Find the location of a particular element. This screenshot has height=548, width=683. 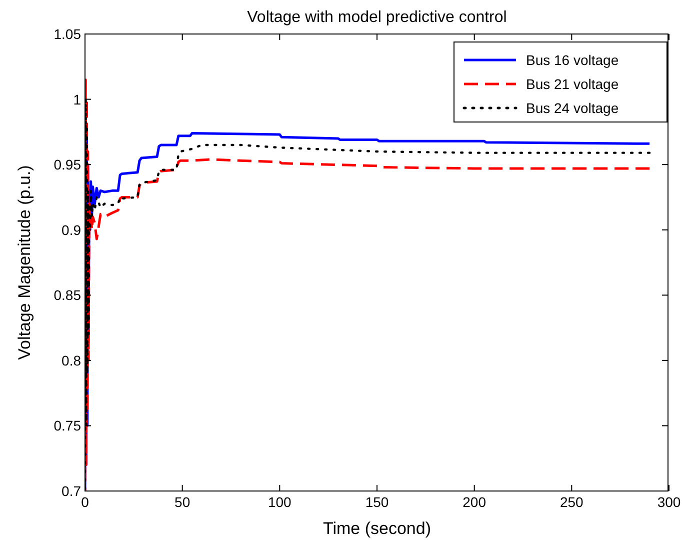

x-tick-label: 0 is located at coordinates (85, 502).